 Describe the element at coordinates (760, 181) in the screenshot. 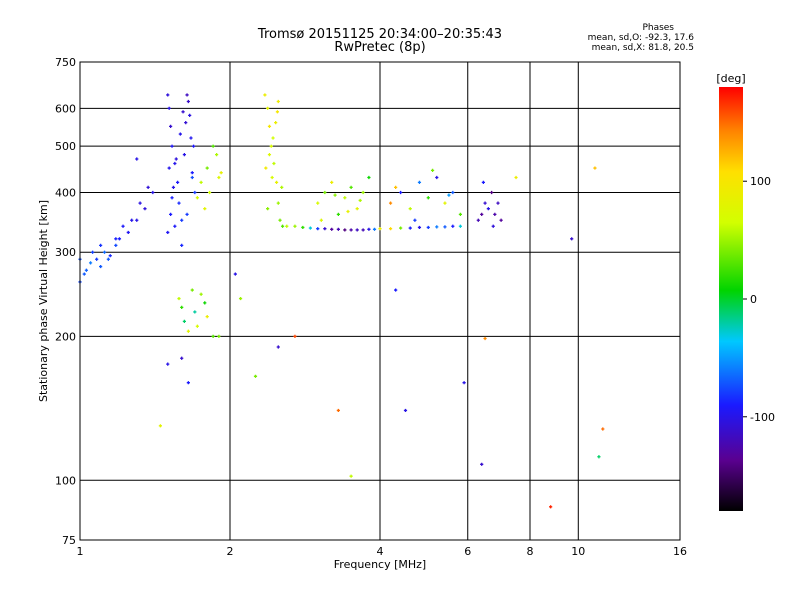

I see `colorbar-tick-label: 100` at that location.